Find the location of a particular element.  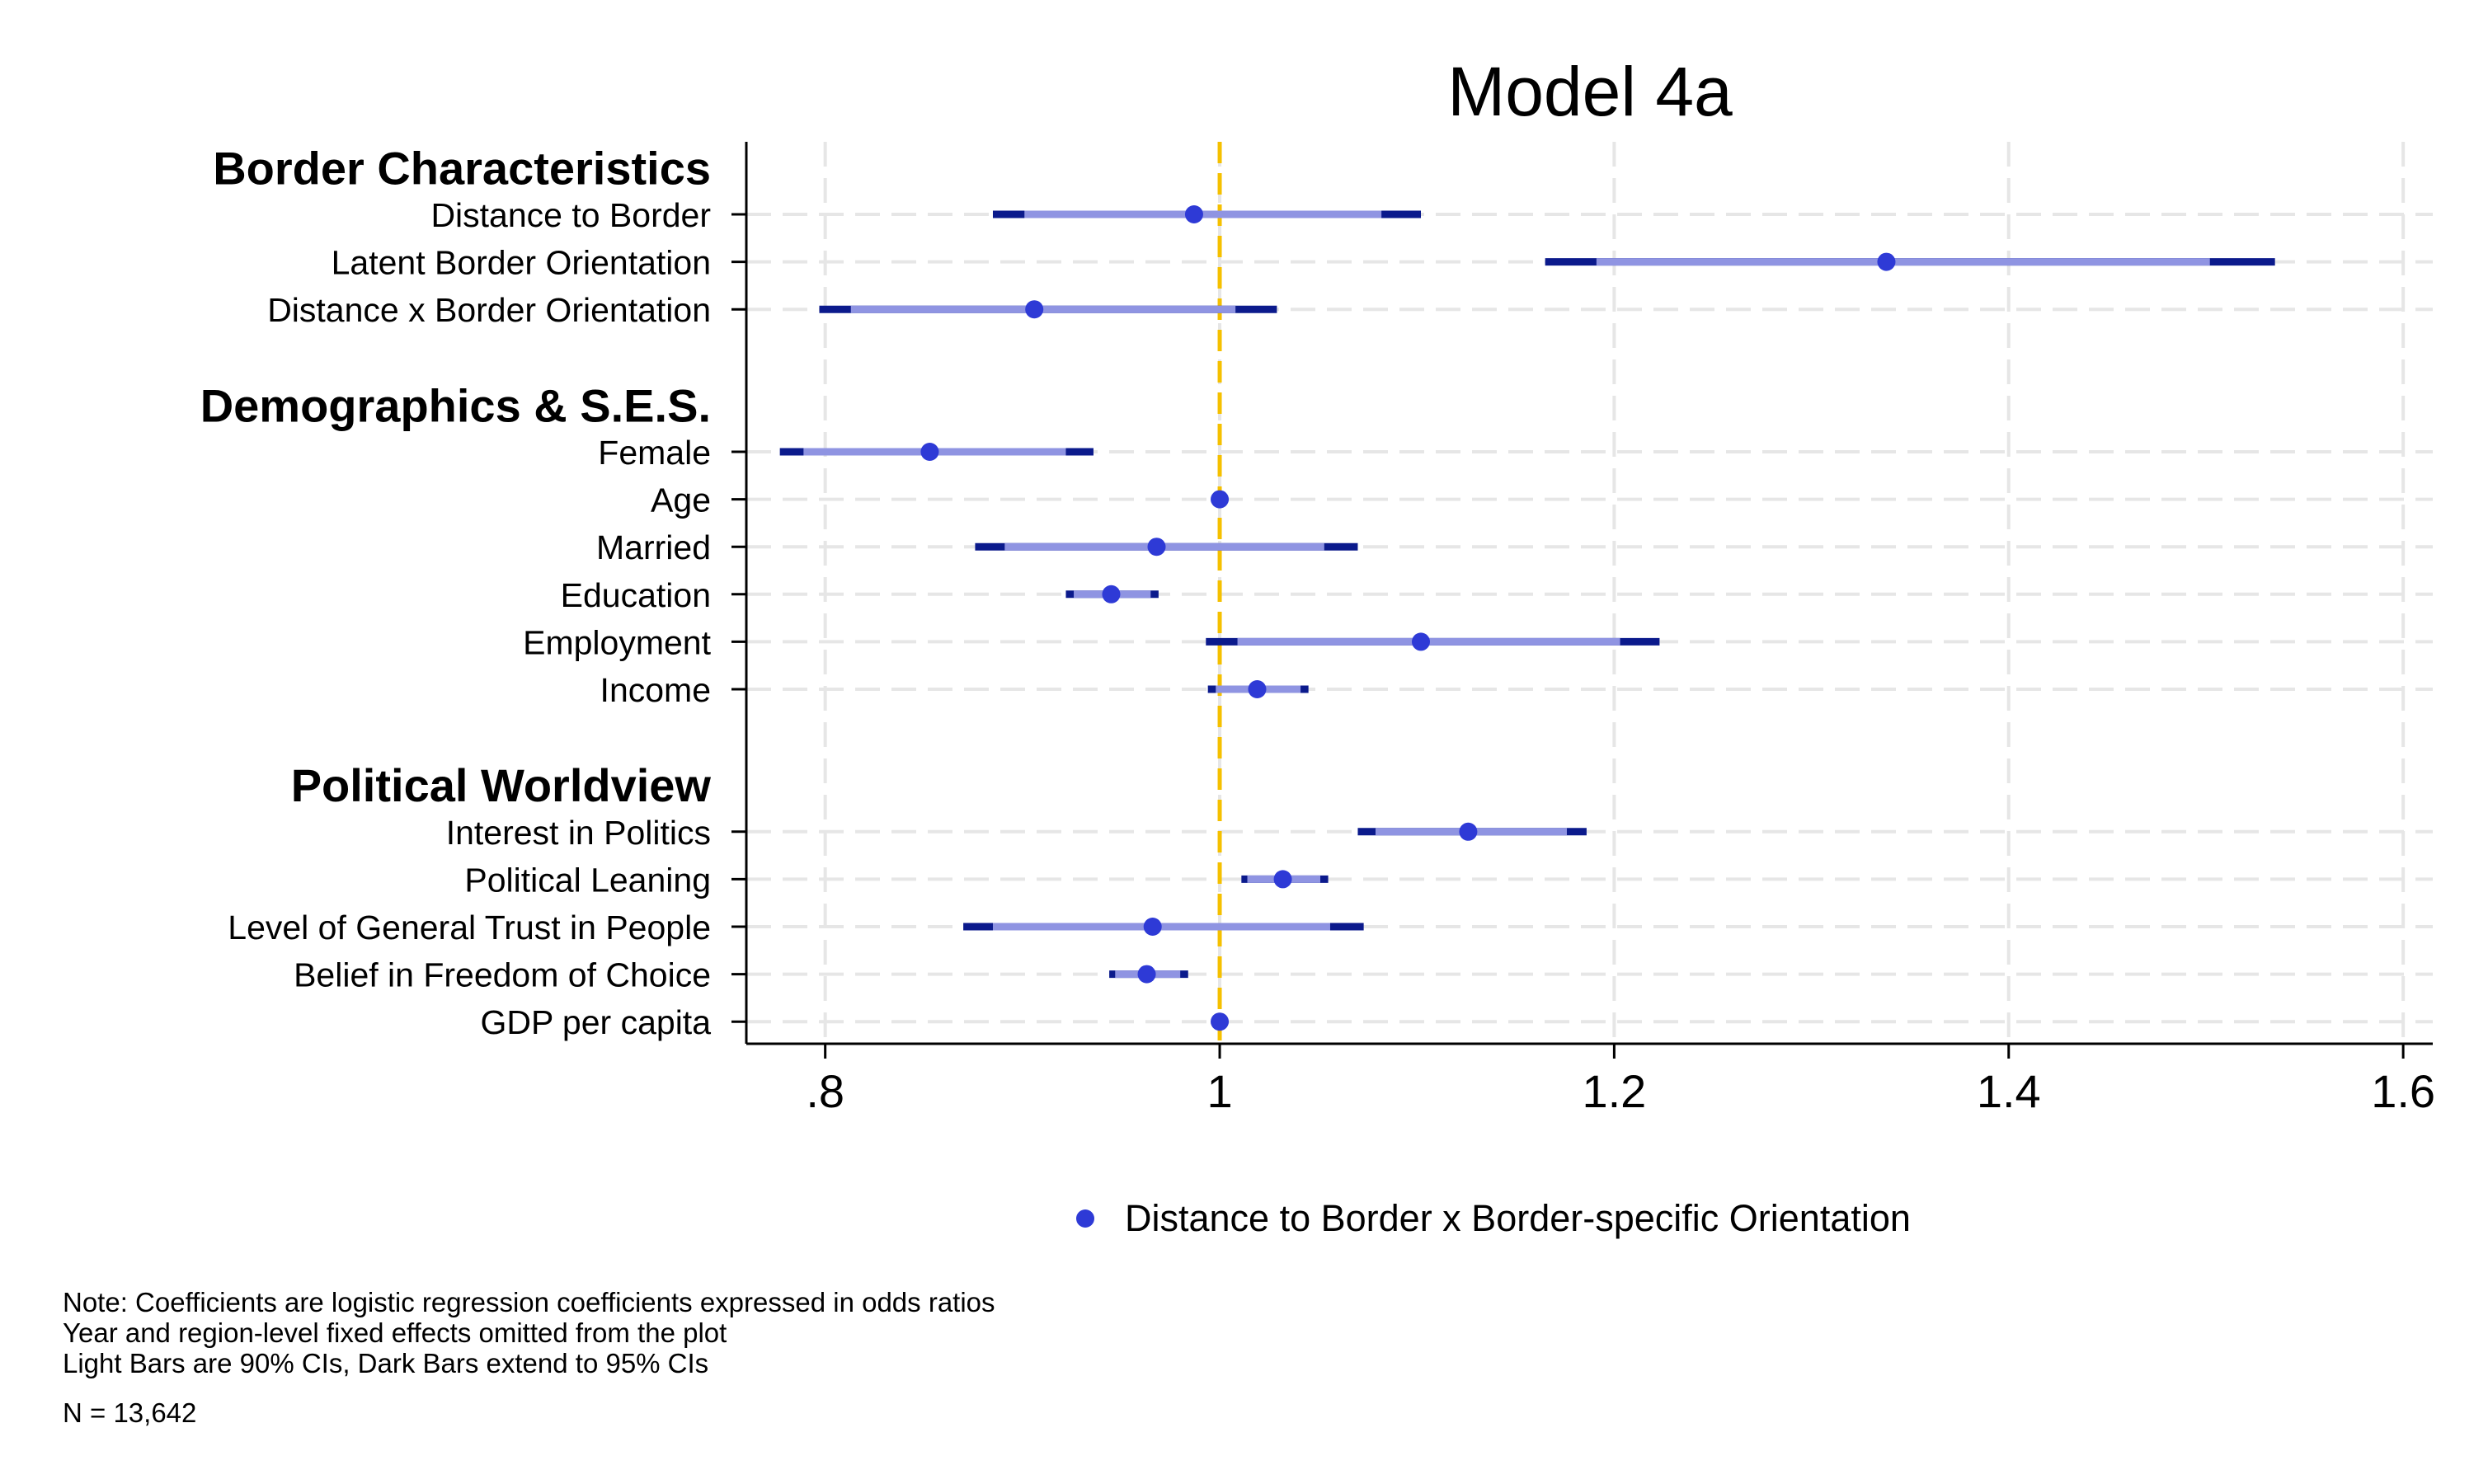

row-label: Employment is located at coordinates (617, 642).